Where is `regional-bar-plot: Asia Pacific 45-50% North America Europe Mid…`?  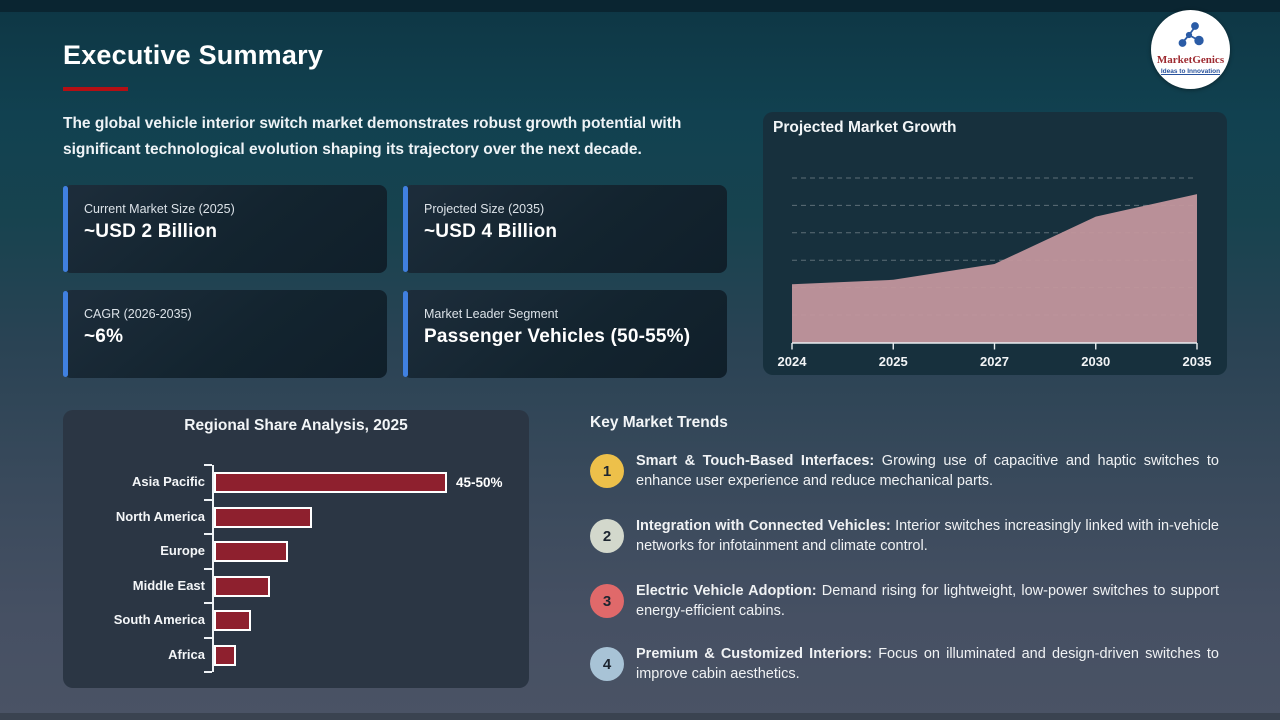
regional-bar-plot: Asia Pacific 45-50% North America Europe Mid… is located at coordinates (296, 549).